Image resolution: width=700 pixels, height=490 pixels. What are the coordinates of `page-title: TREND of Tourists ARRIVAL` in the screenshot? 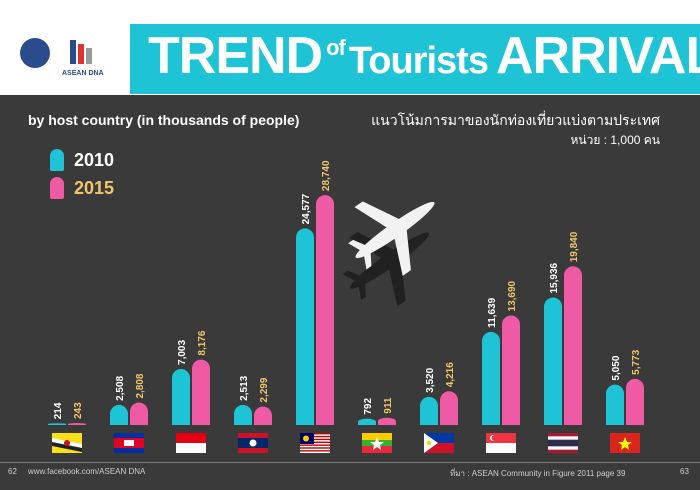 It's located at (424, 56).